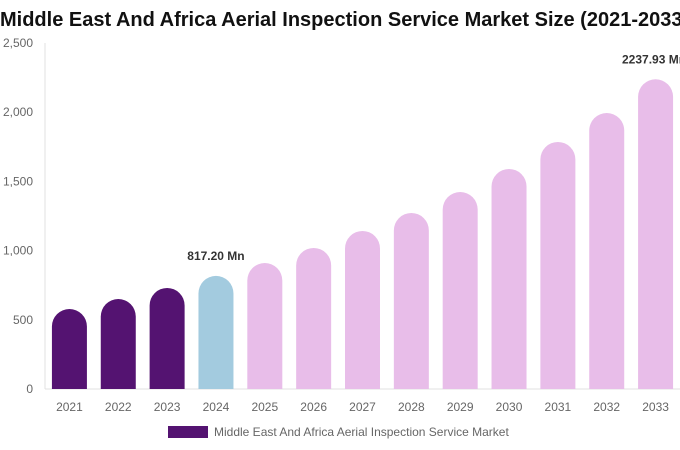 This screenshot has height=450, width=680. What do you see at coordinates (509, 278) in the screenshot?
I see `bar-2030` at bounding box center [509, 278].